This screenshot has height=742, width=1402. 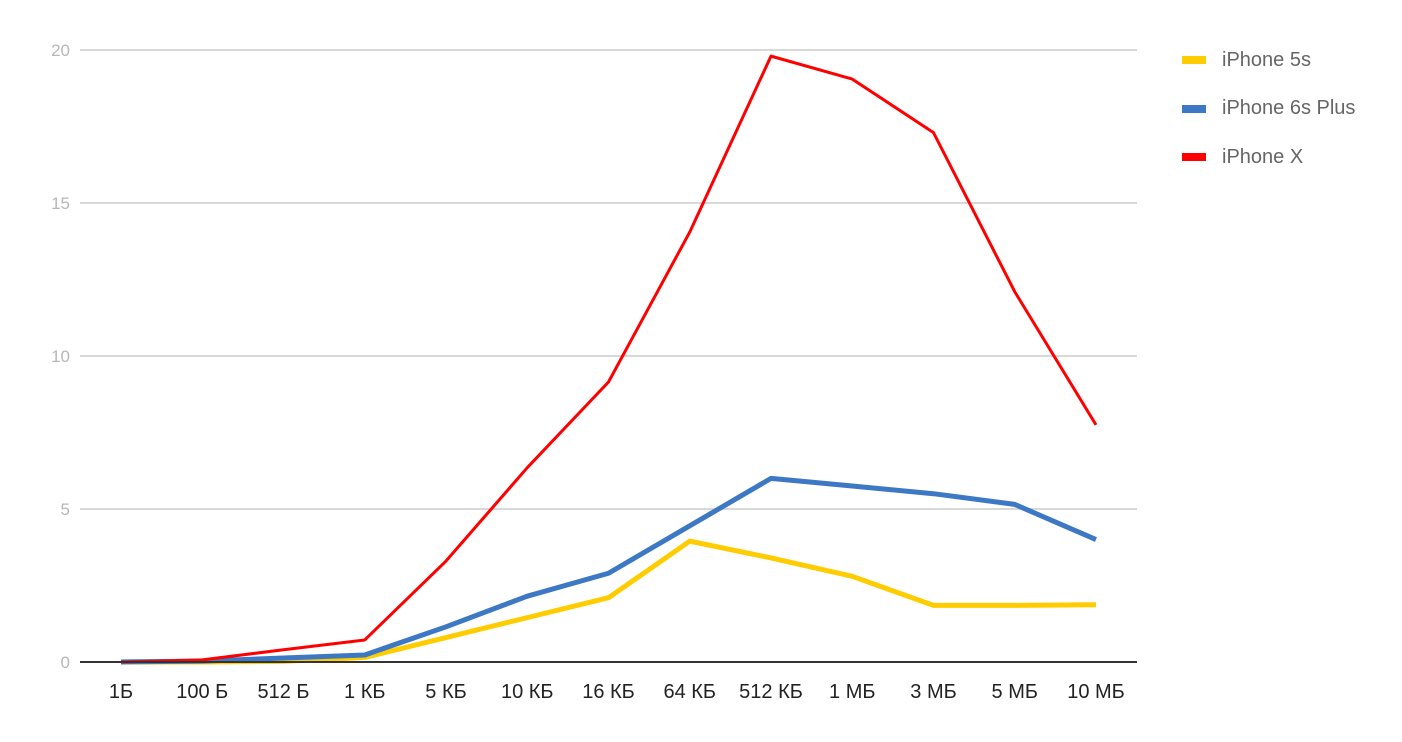 I want to click on legend: iPhone 5s iPhone 6s Plus iPhone X, so click(x=1268, y=109).